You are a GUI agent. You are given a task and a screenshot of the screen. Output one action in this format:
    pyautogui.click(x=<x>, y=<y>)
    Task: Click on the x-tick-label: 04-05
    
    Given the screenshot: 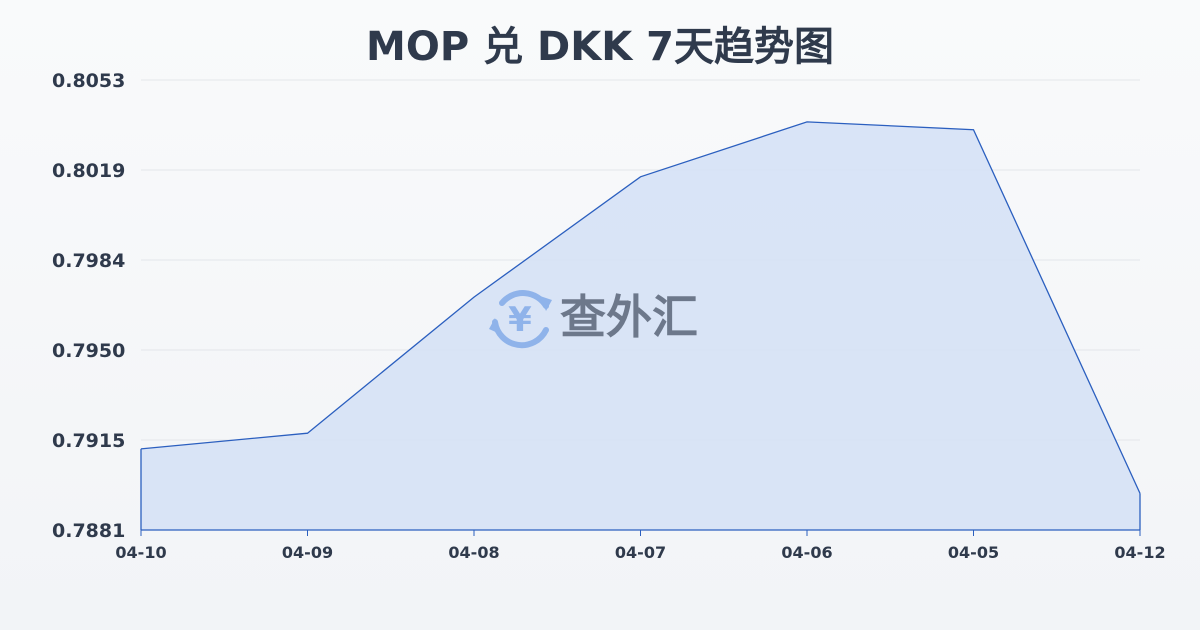 What is the action you would take?
    pyautogui.click(x=973, y=552)
    